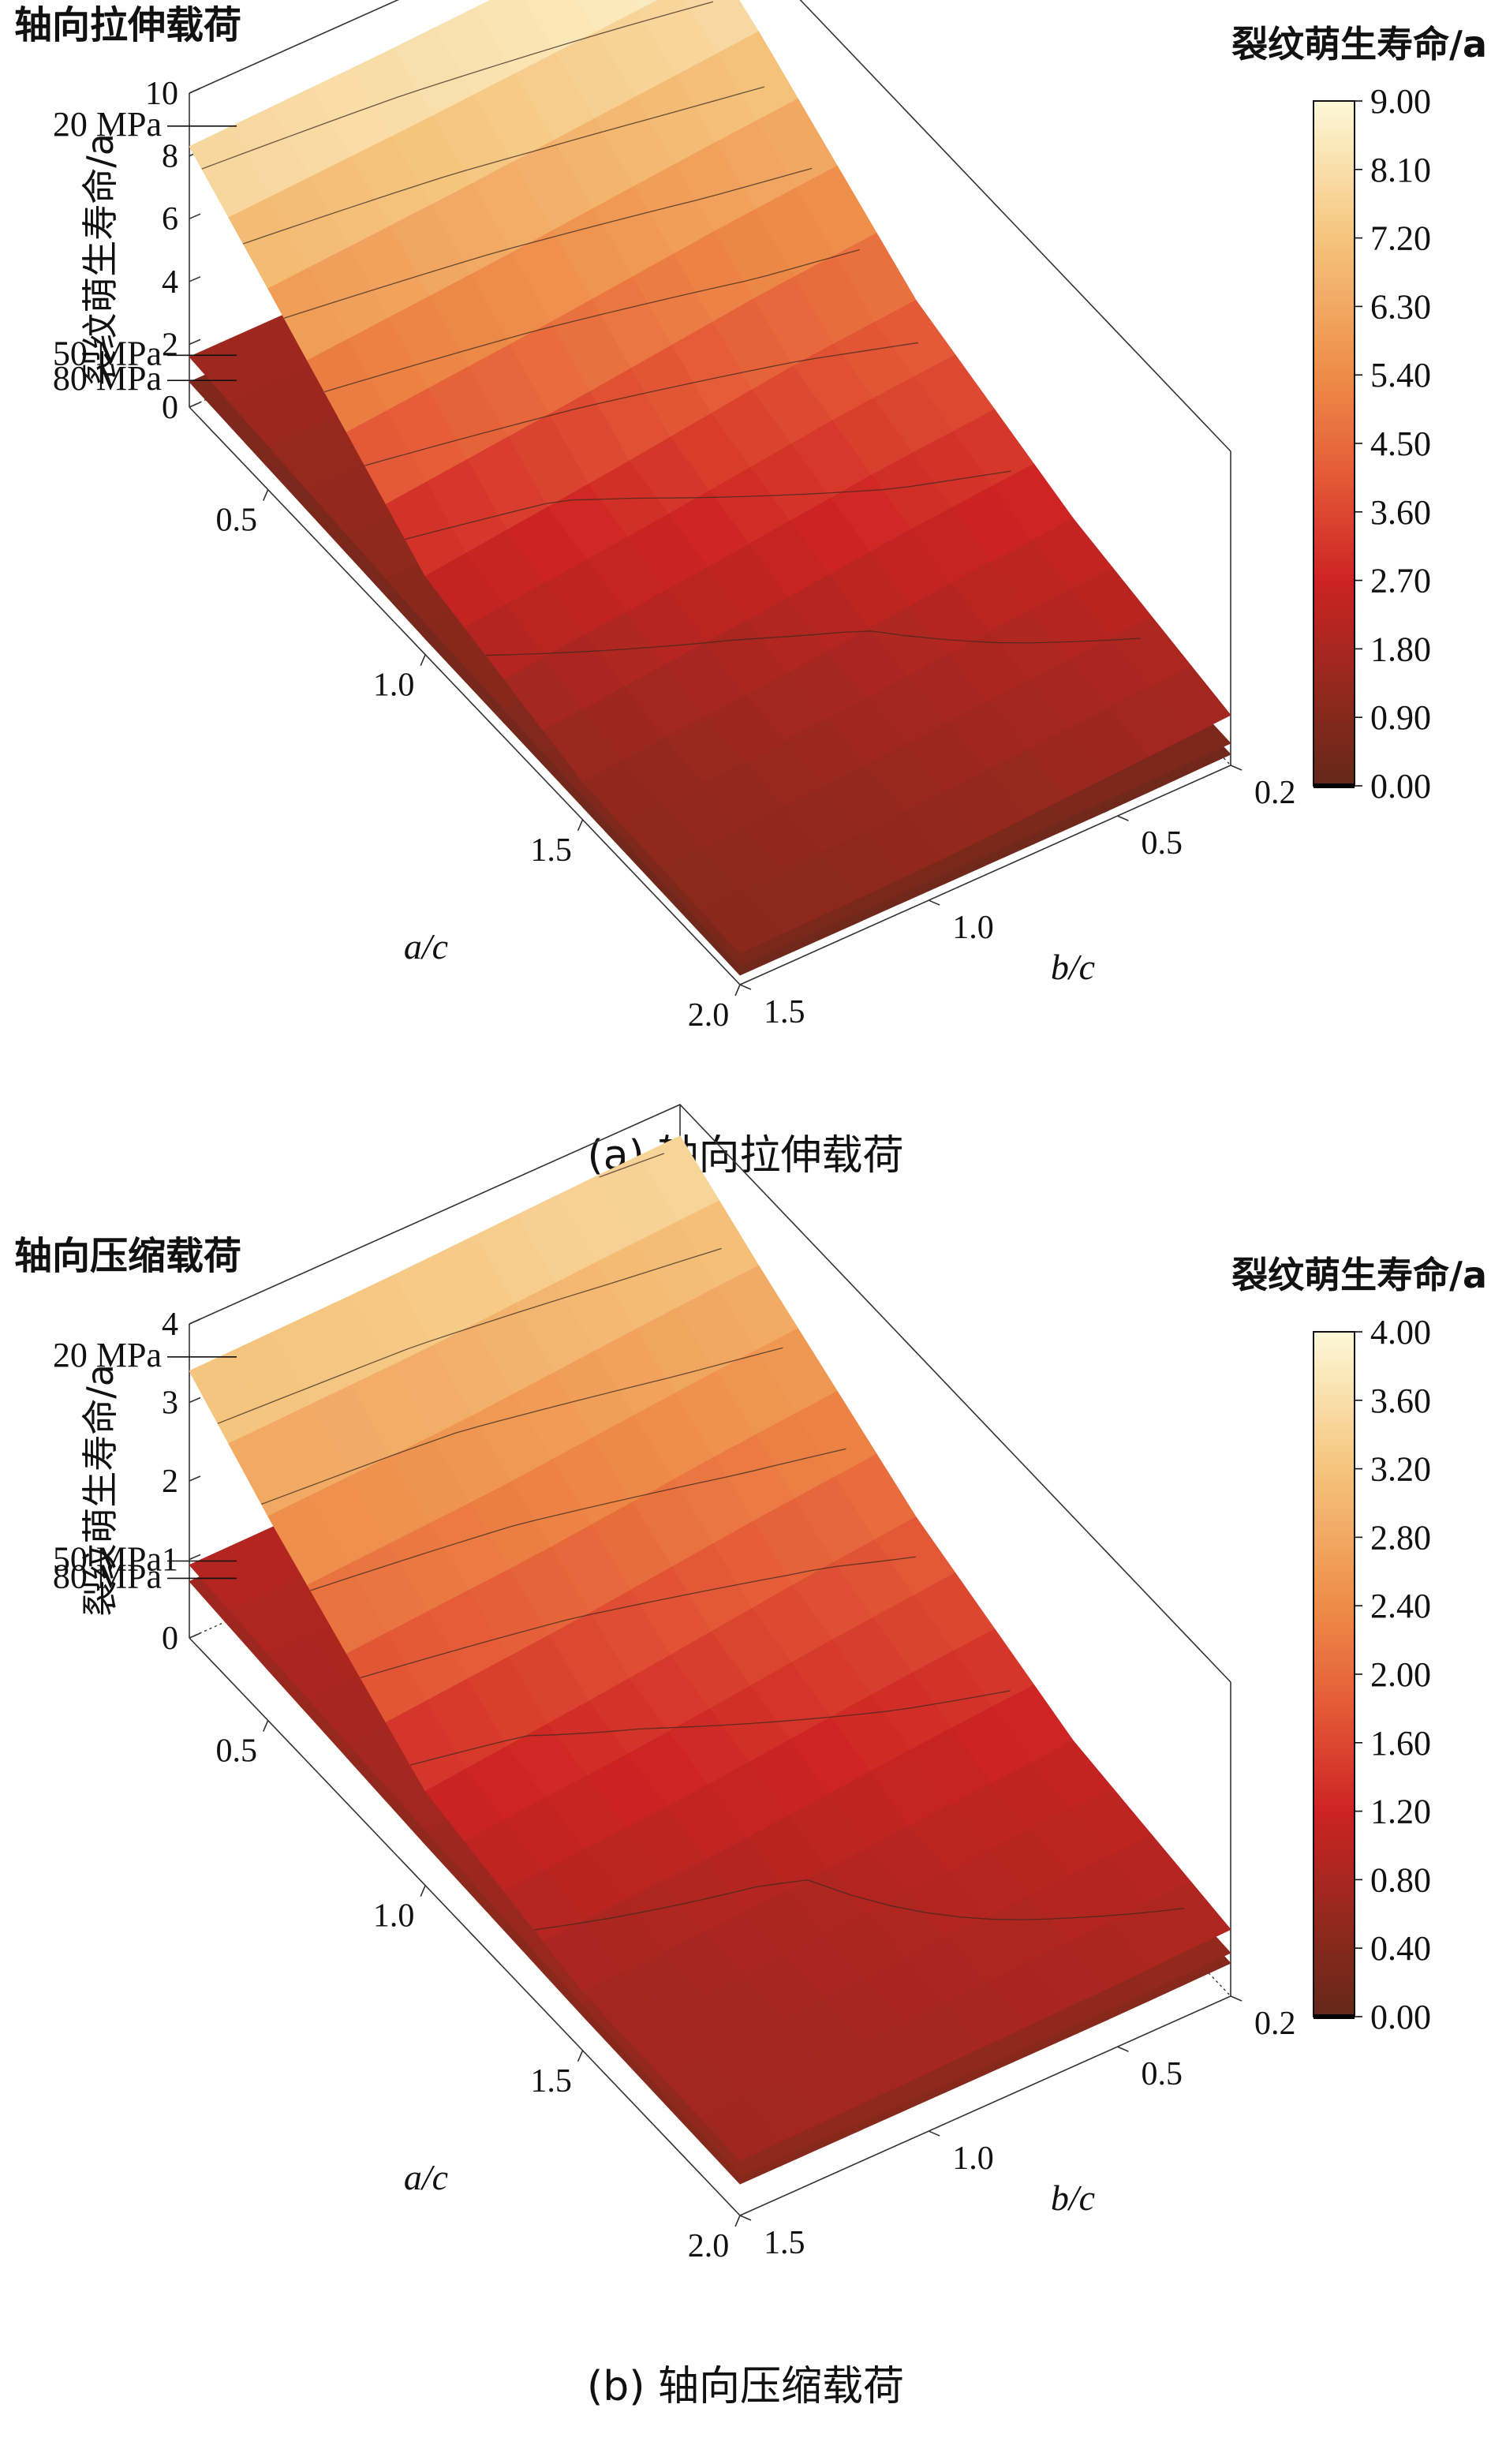 The width and height of the screenshot is (1491, 2464). Describe the element at coordinates (1401, 1401) in the screenshot. I see `colorbar-tick-label: 3.60` at that location.